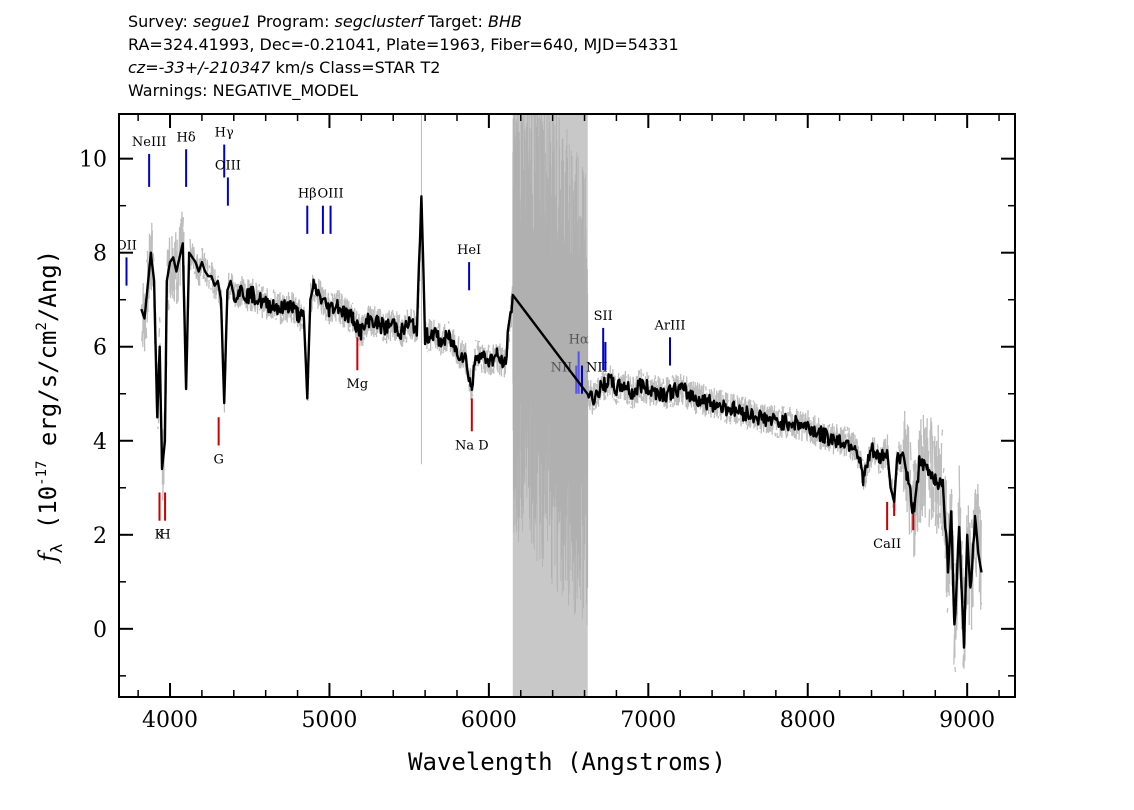 The image size is (1134, 810). What do you see at coordinates (455, 21) in the screenshot?
I see `target-label: Target:` at bounding box center [455, 21].